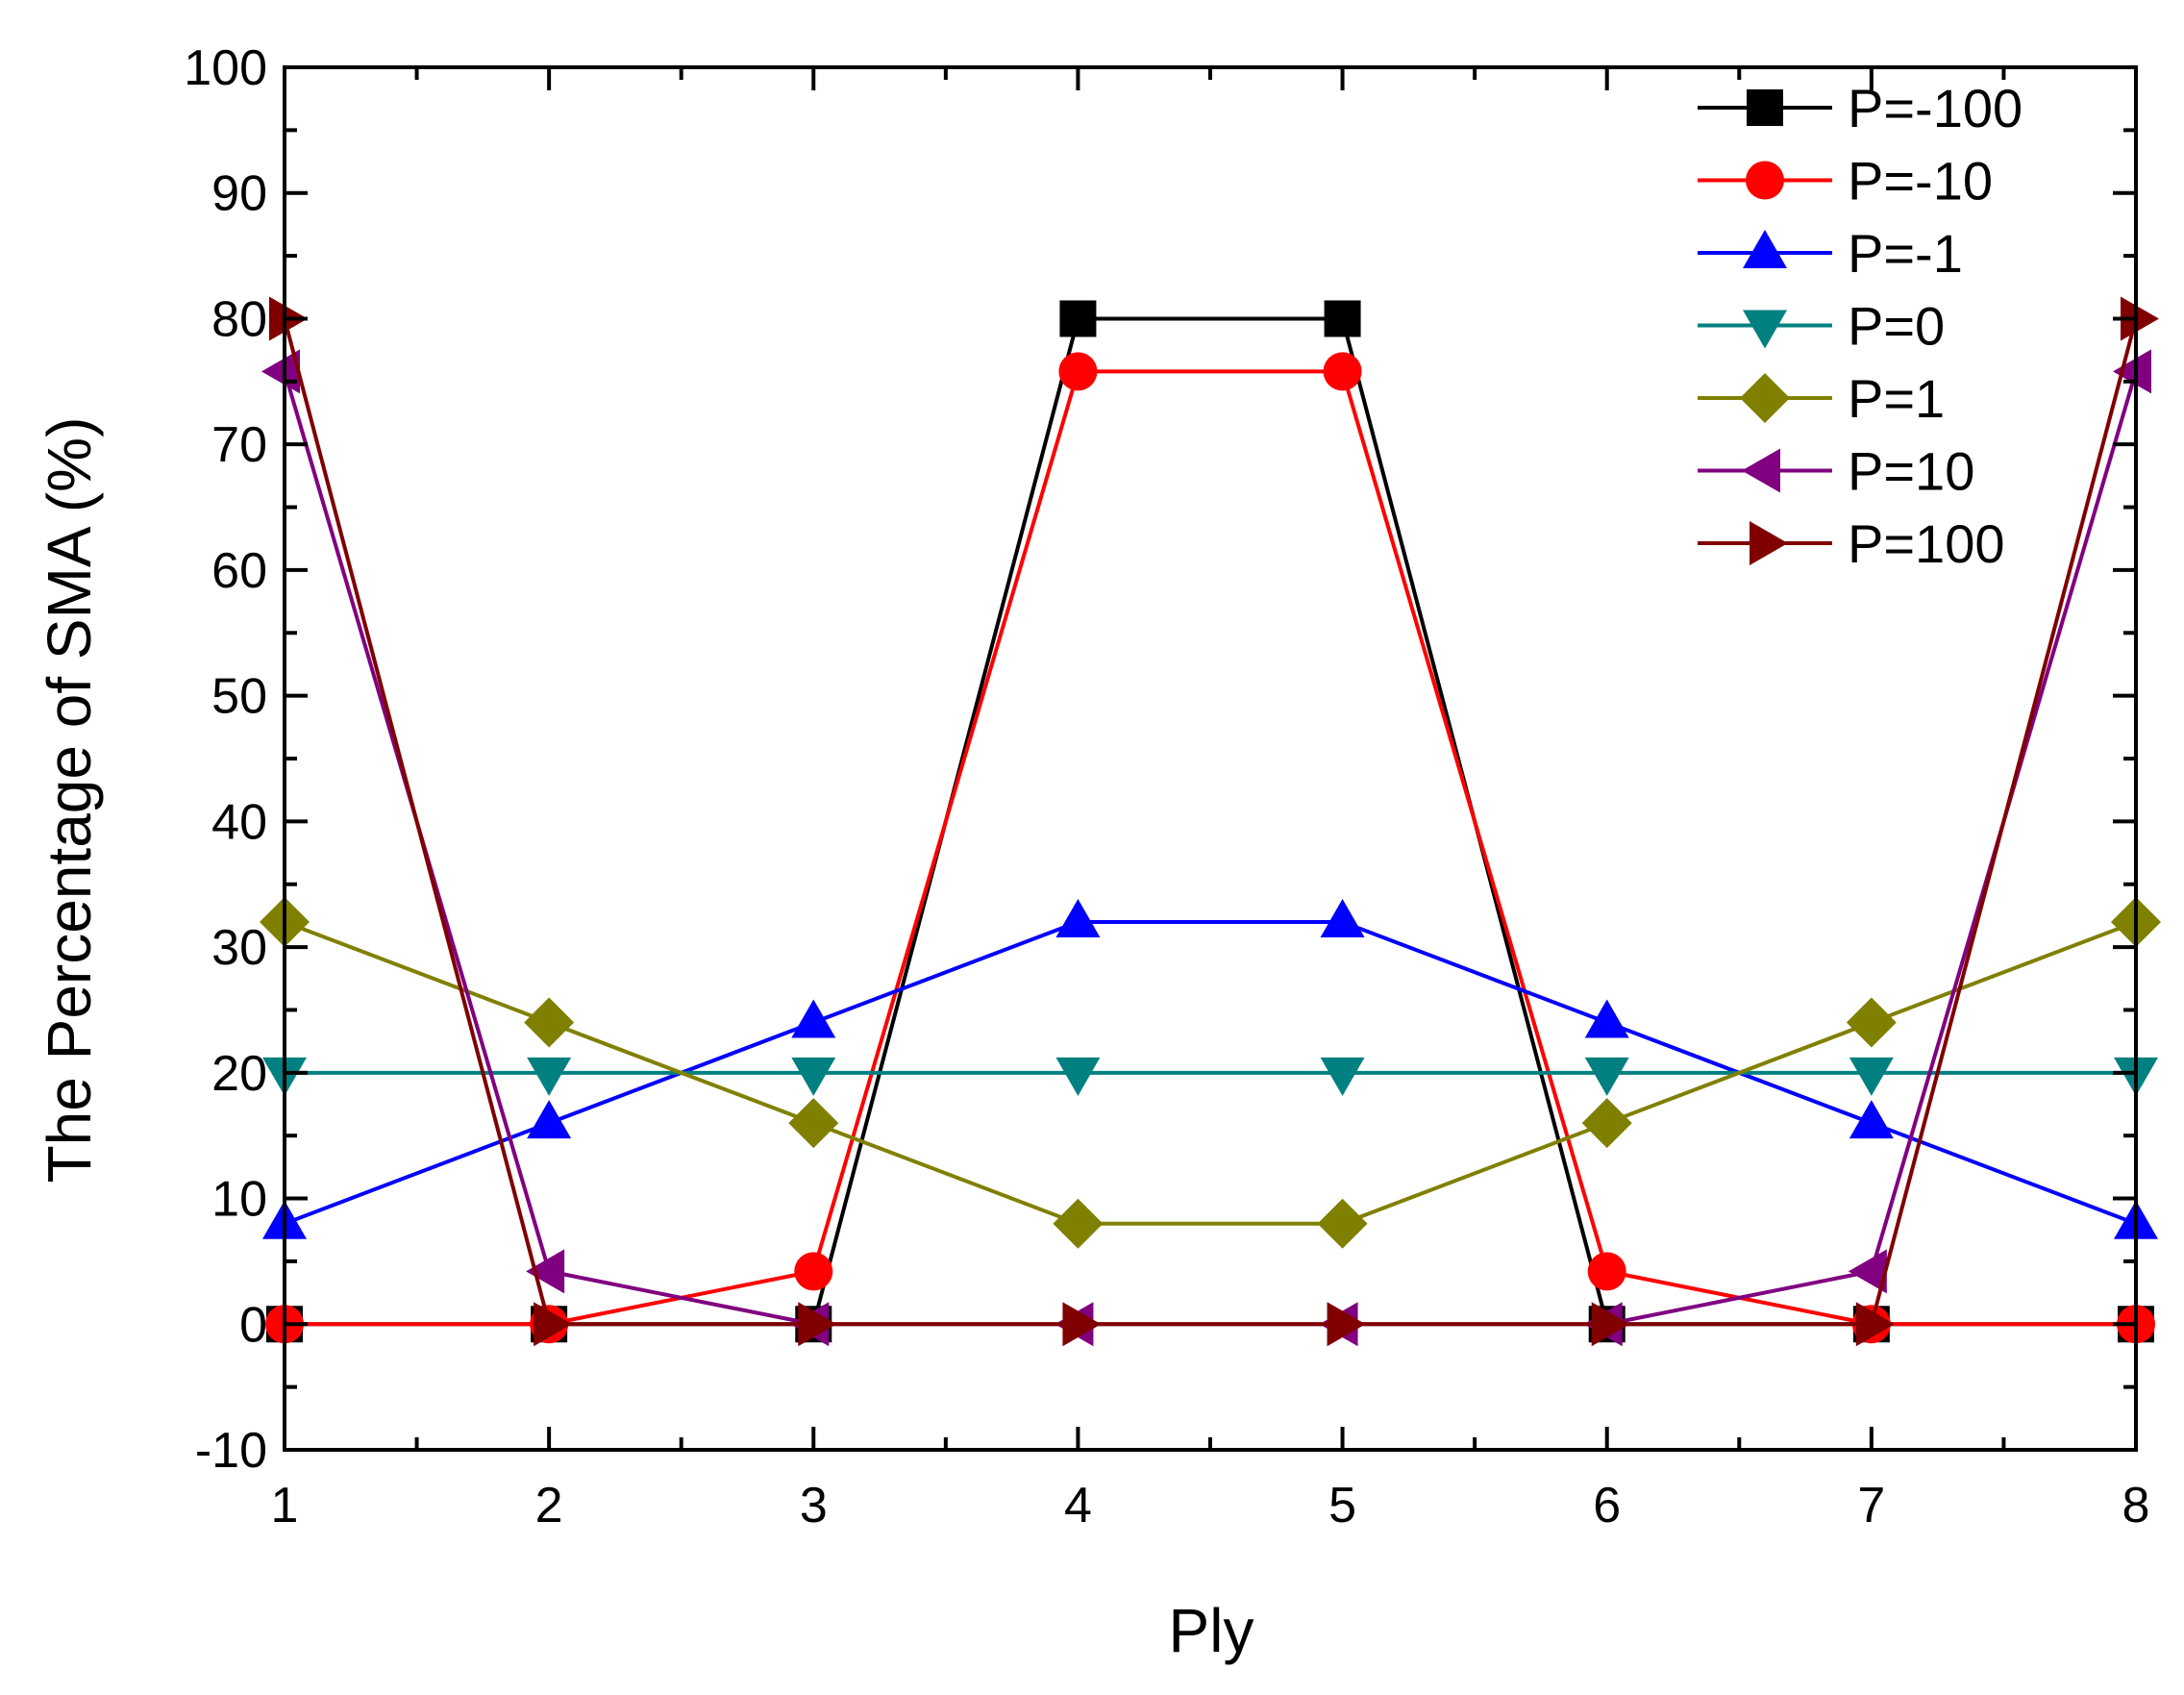  What do you see at coordinates (285, 1505) in the screenshot?
I see `x-tick-label: 1` at bounding box center [285, 1505].